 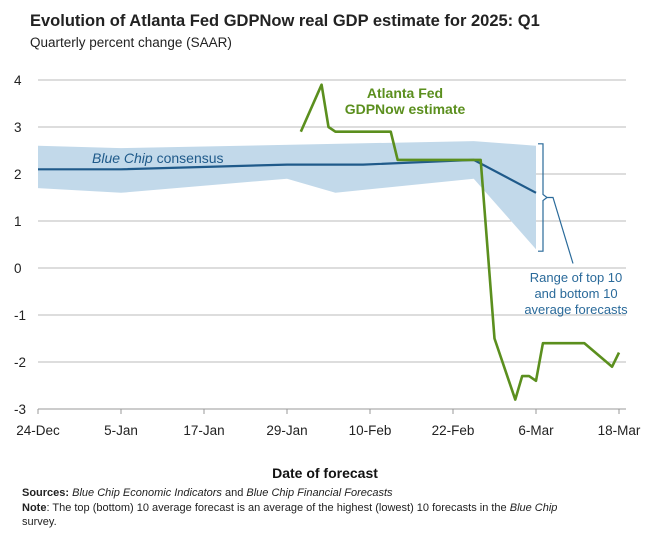 I want to click on blue-chip-consensus-line, so click(x=287, y=176).